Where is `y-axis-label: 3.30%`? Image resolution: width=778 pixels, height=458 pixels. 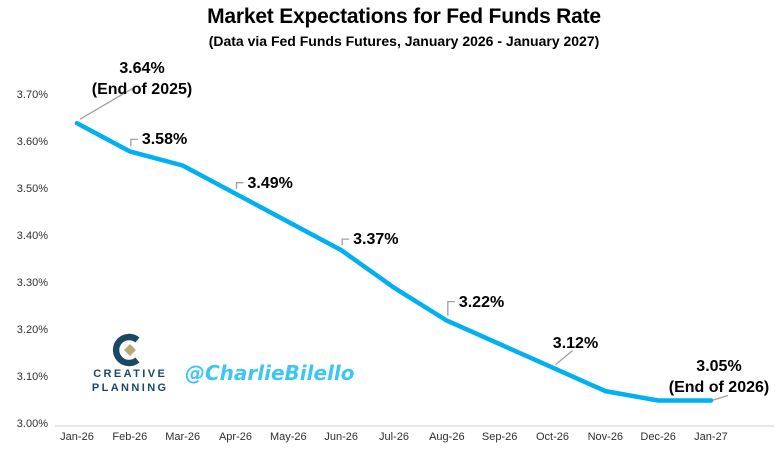 y-axis-label: 3.30% is located at coordinates (32, 283).